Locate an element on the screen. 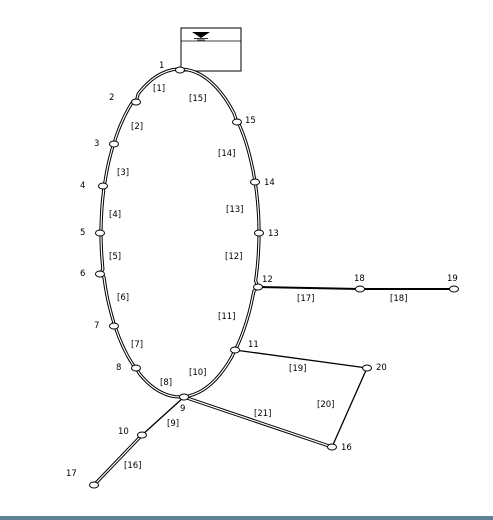 Image resolution: width=493 pixels, height=520 pixels. pipe-p6 is located at coordinates (107, 300).